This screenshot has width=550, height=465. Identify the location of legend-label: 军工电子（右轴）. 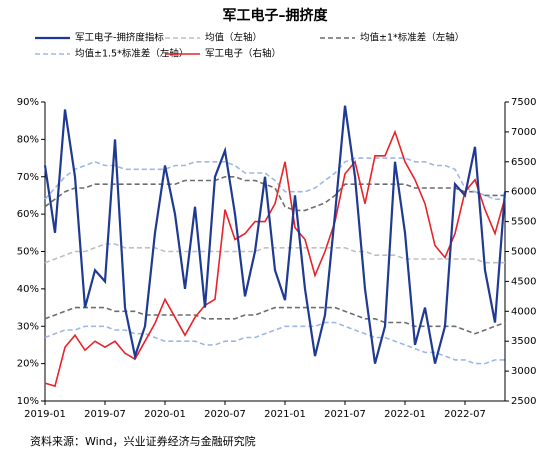
(243, 54).